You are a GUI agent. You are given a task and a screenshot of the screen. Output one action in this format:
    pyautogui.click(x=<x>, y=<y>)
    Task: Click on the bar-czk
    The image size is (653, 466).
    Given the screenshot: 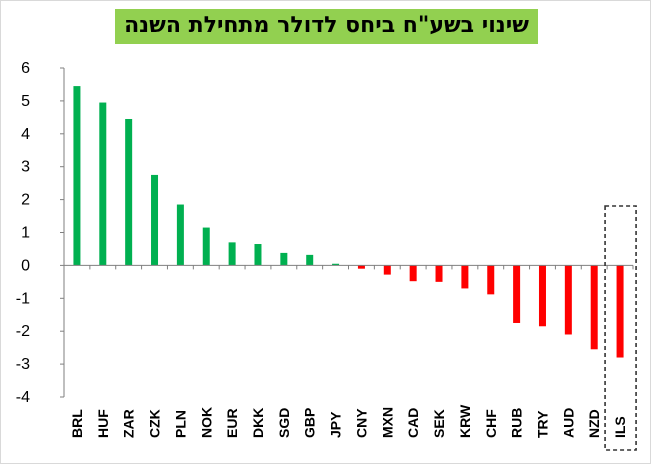 What is the action you would take?
    pyautogui.click(x=155, y=220)
    